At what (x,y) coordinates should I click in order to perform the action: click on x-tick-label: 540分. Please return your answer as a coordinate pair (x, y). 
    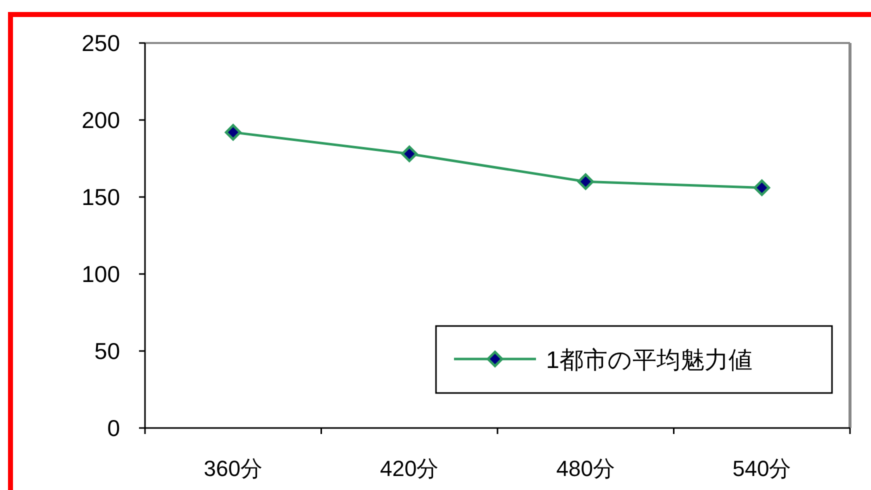
    Looking at the image, I should click on (762, 468).